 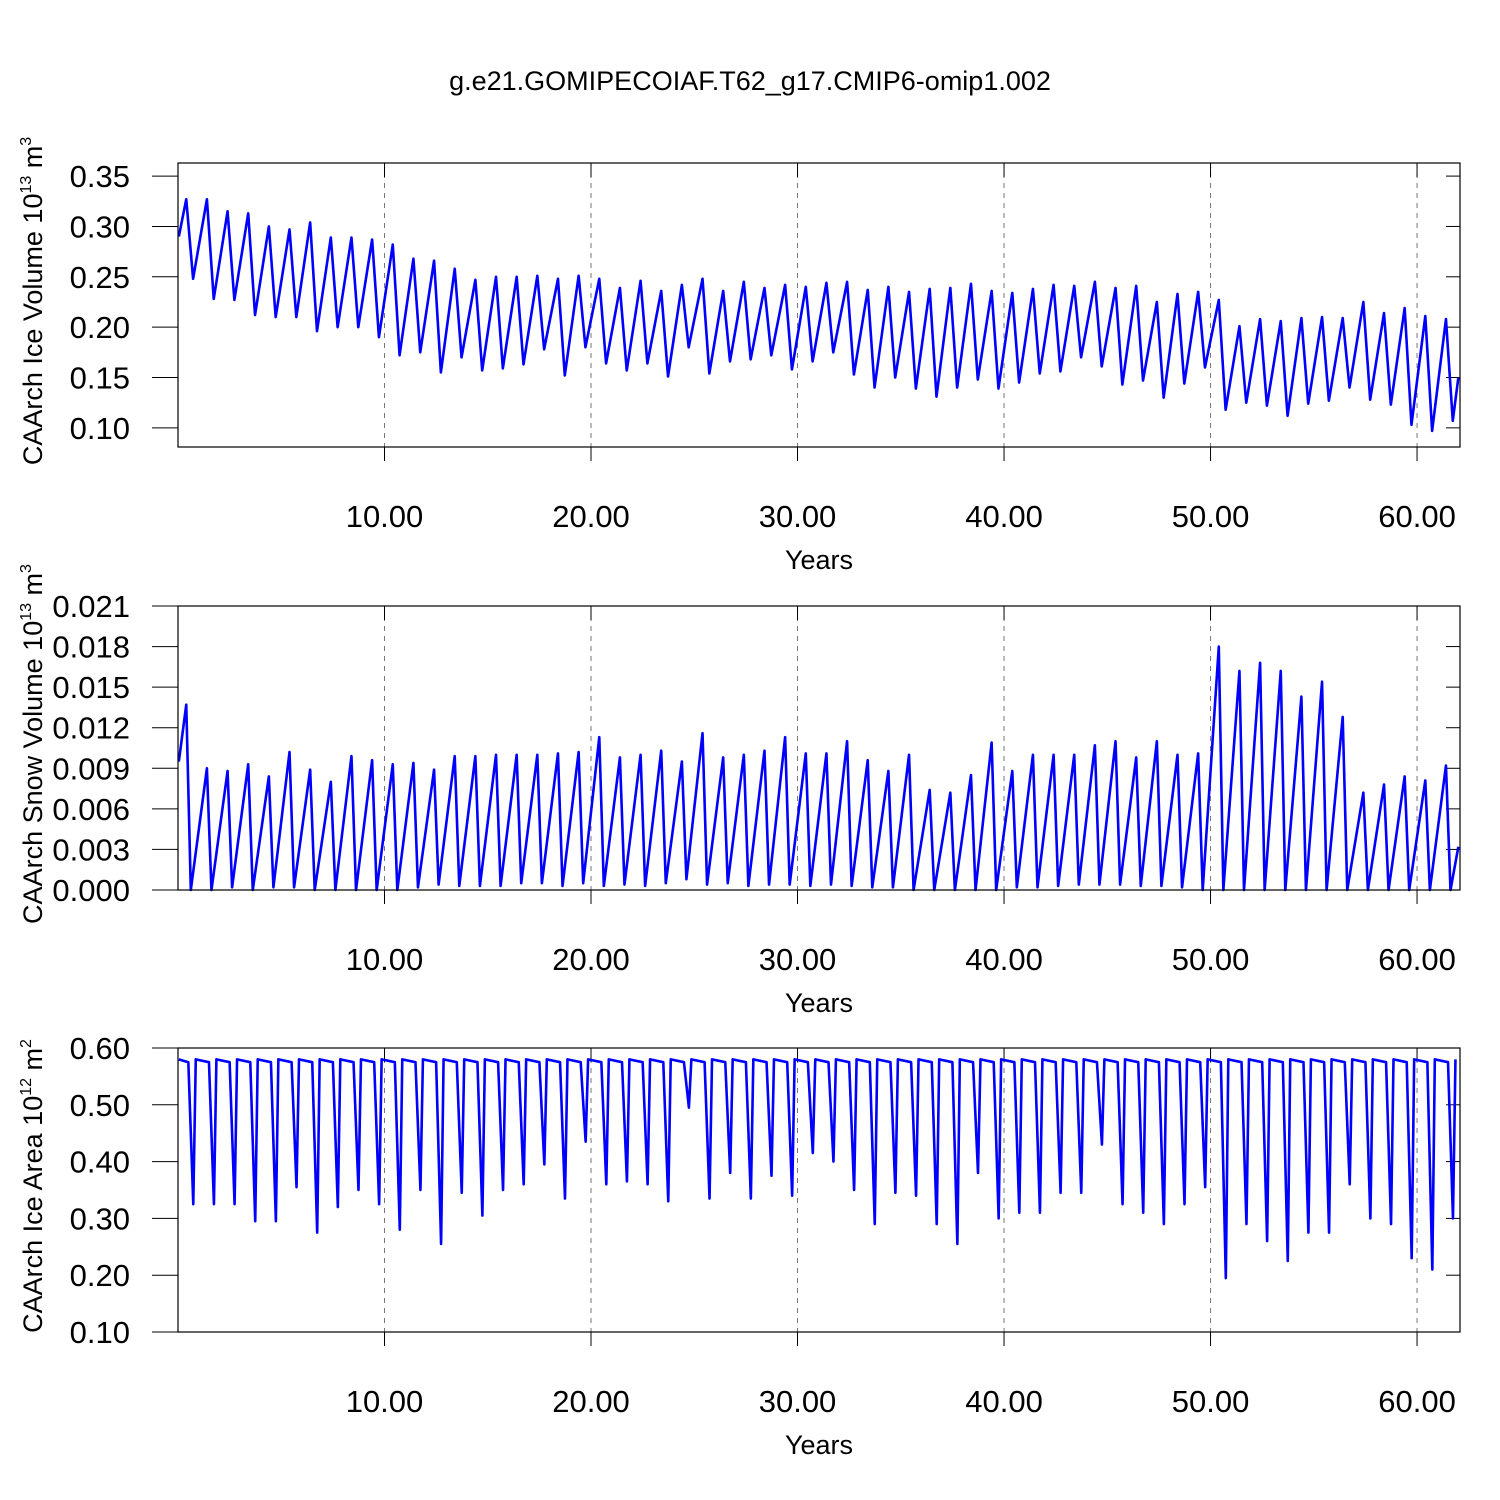 I want to click on y-tick-label: 0.35, so click(x=100, y=176).